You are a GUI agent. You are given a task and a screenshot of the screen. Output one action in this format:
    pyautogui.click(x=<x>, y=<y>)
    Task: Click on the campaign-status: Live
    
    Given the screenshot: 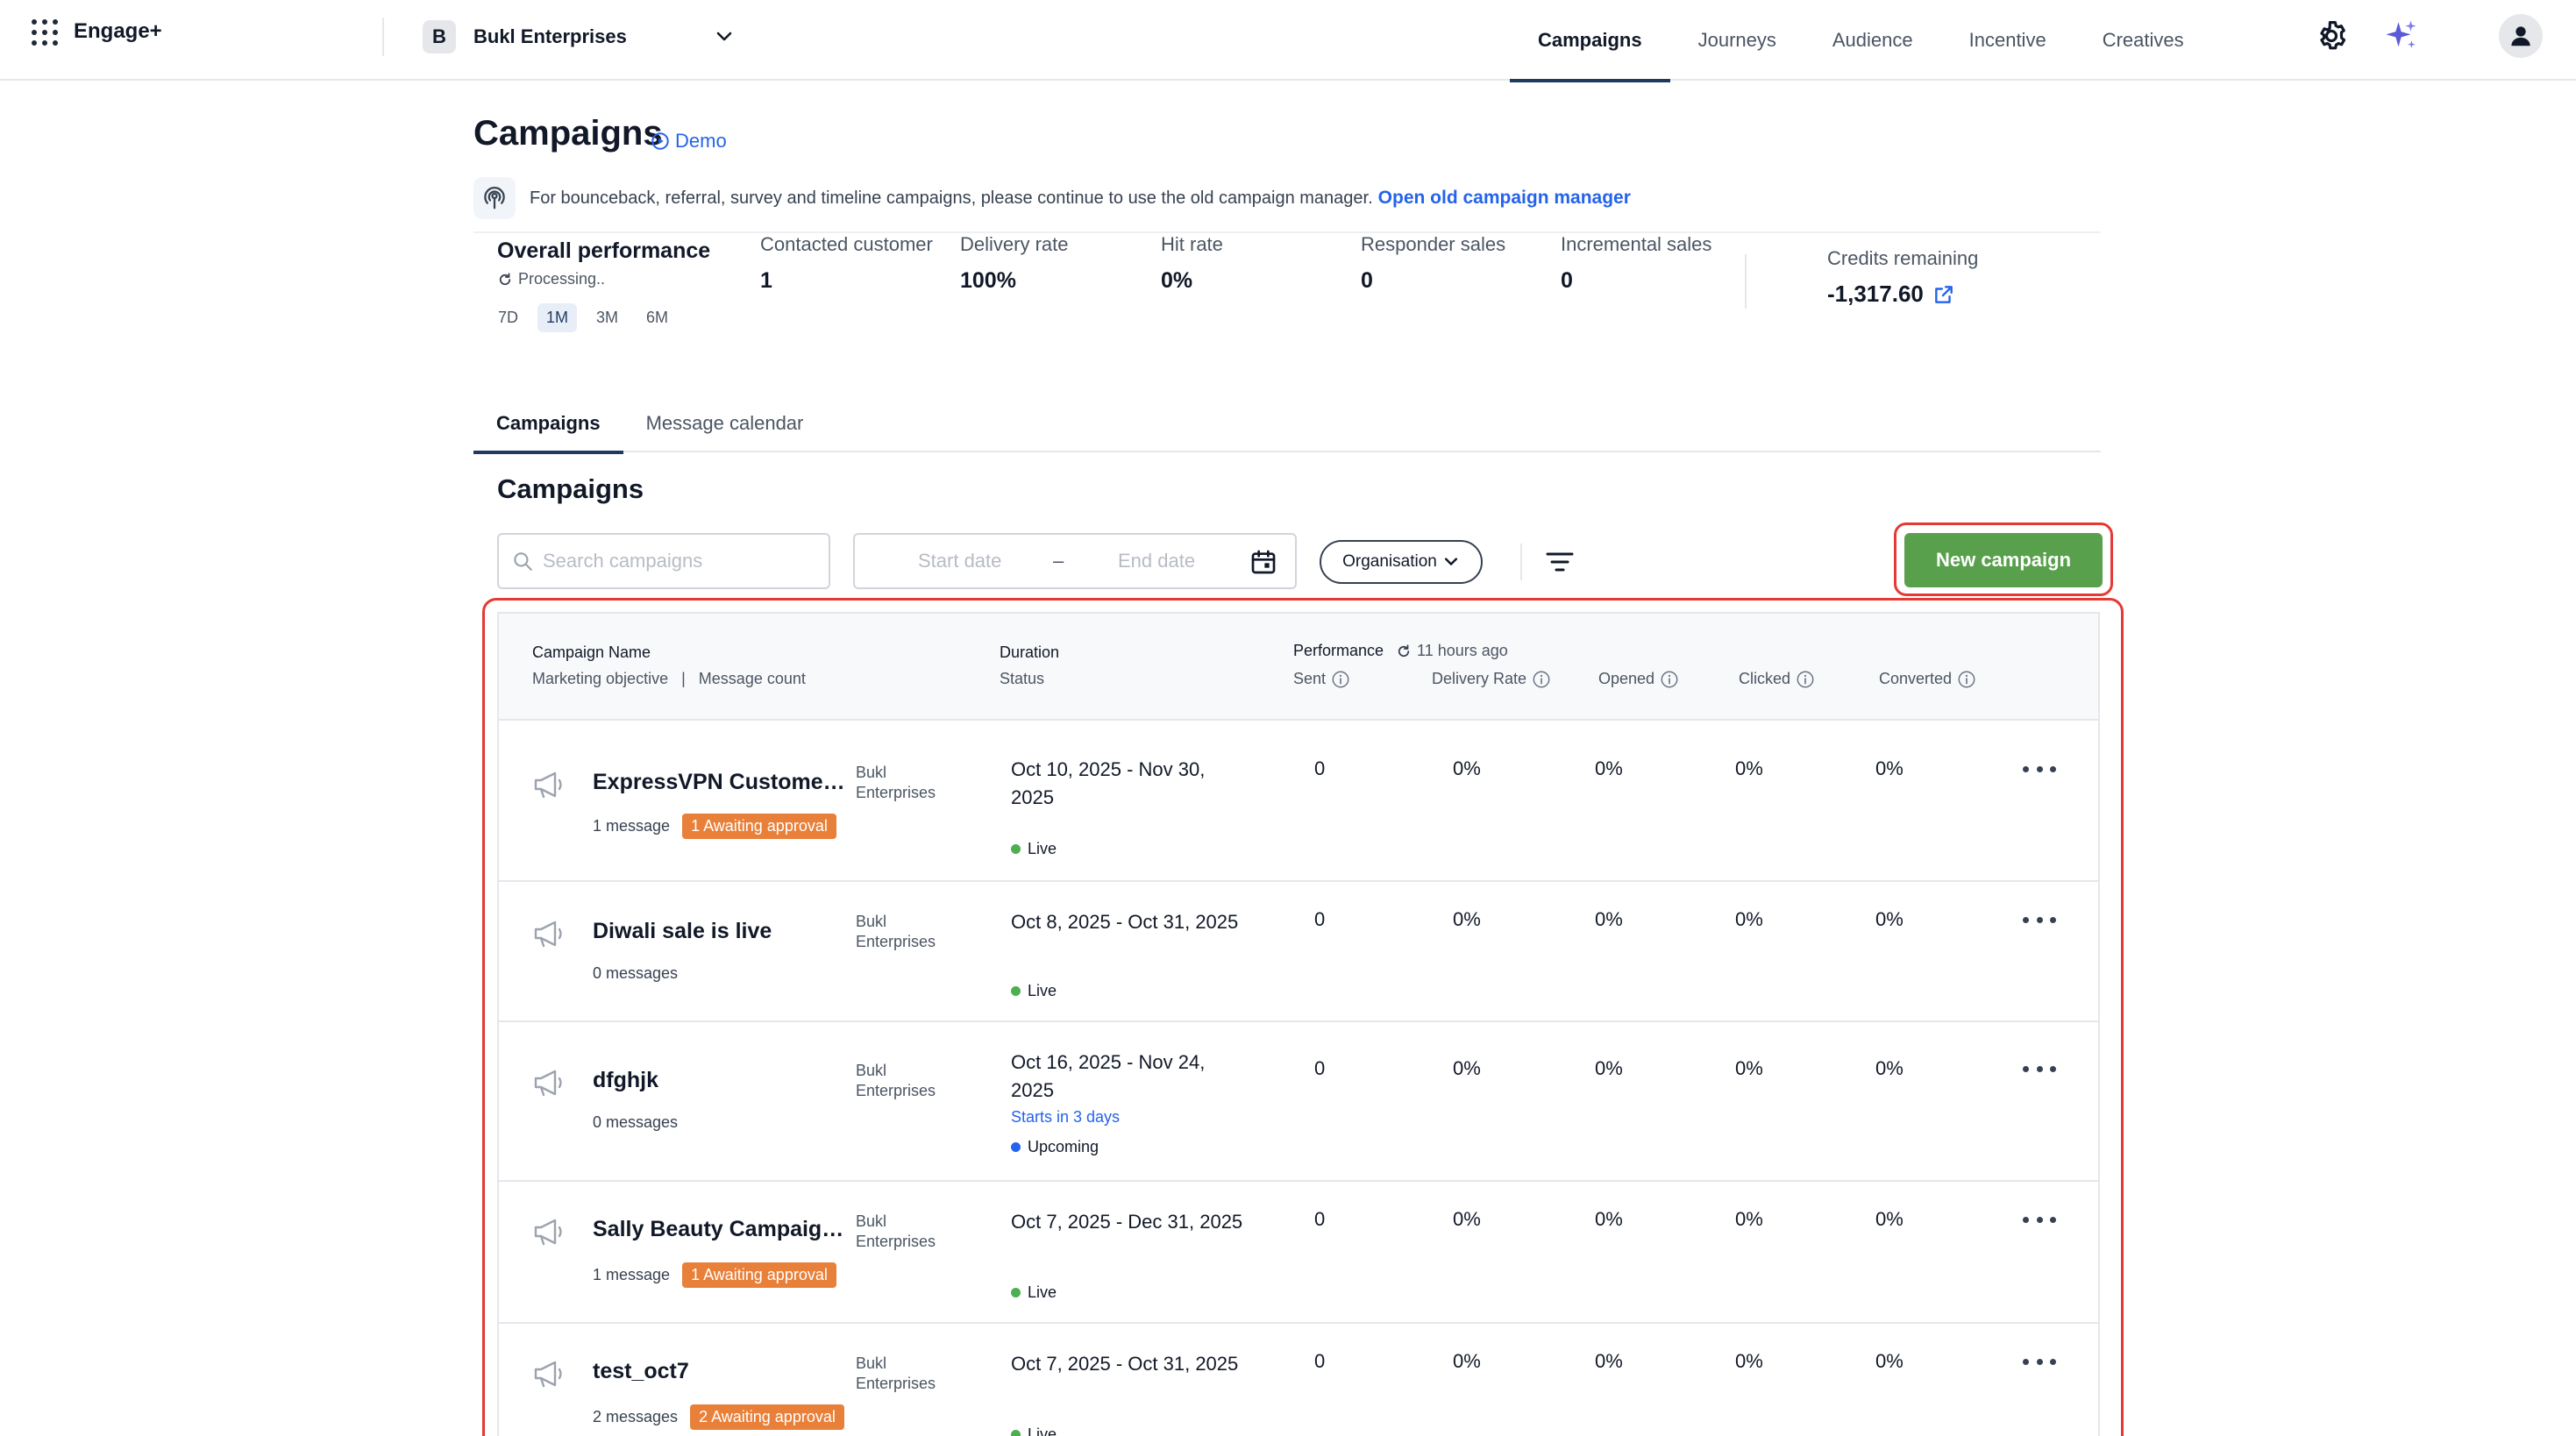 What is the action you would take?
    pyautogui.click(x=1034, y=1293)
    